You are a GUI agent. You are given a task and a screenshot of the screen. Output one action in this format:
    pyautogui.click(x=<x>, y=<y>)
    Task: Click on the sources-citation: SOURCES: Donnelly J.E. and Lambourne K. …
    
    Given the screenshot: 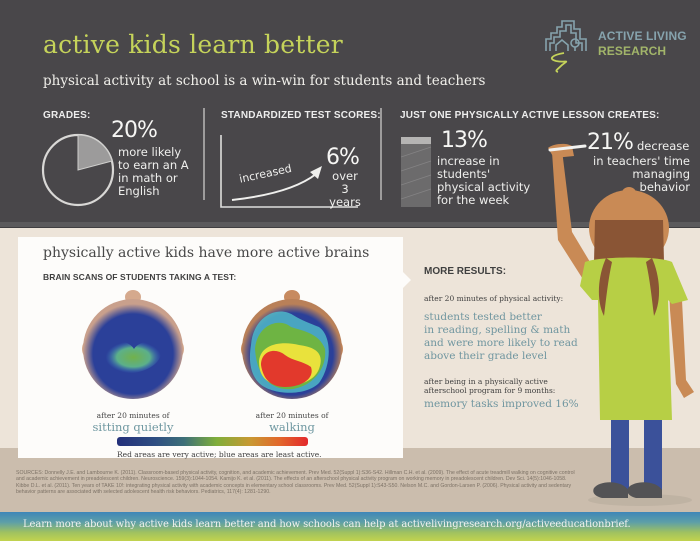 What is the action you would take?
    pyautogui.click(x=295, y=482)
    